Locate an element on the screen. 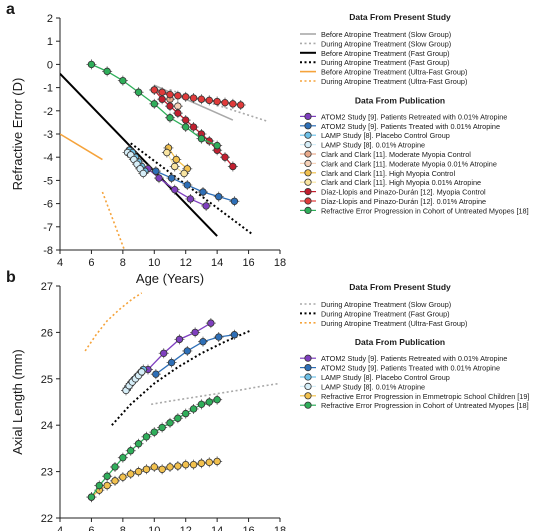  y-tick-label: -4 is located at coordinates (48, 158).